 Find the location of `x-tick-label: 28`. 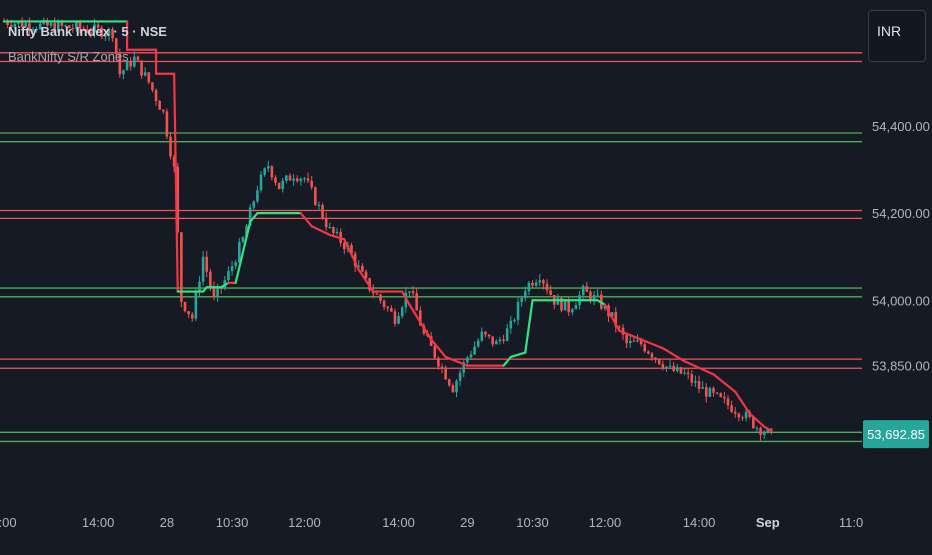

x-tick-label: 28 is located at coordinates (167, 522).